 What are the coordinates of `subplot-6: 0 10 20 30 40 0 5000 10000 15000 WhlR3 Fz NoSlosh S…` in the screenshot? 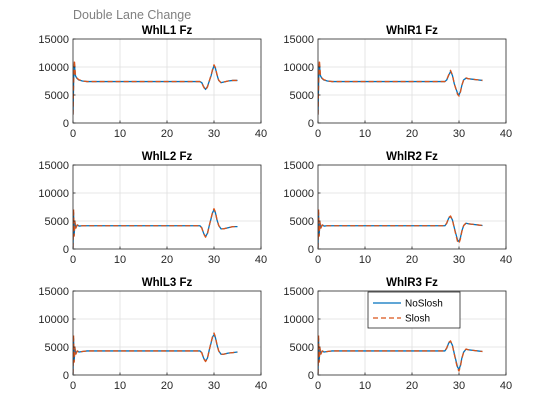 It's located at (397, 334).